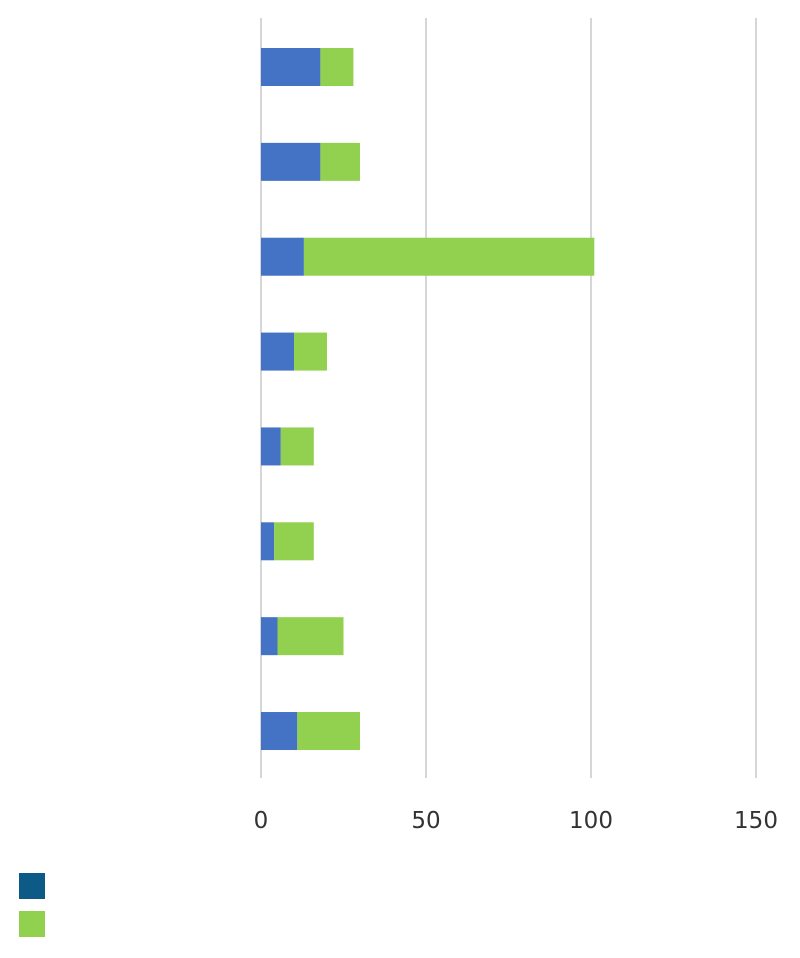 Image resolution: width=800 pixels, height=958 pixels. I want to click on x-tick-label: 50, so click(425, 821).